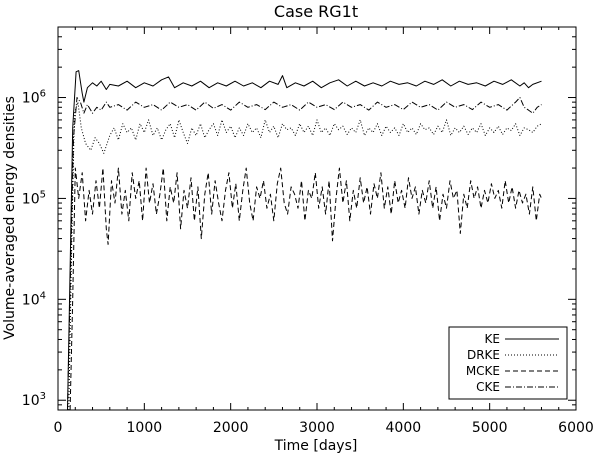 This screenshot has width=600, height=457. What do you see at coordinates (10, 218) in the screenshot?
I see `y-axis-label: Volume-averaged energy densities` at bounding box center [10, 218].